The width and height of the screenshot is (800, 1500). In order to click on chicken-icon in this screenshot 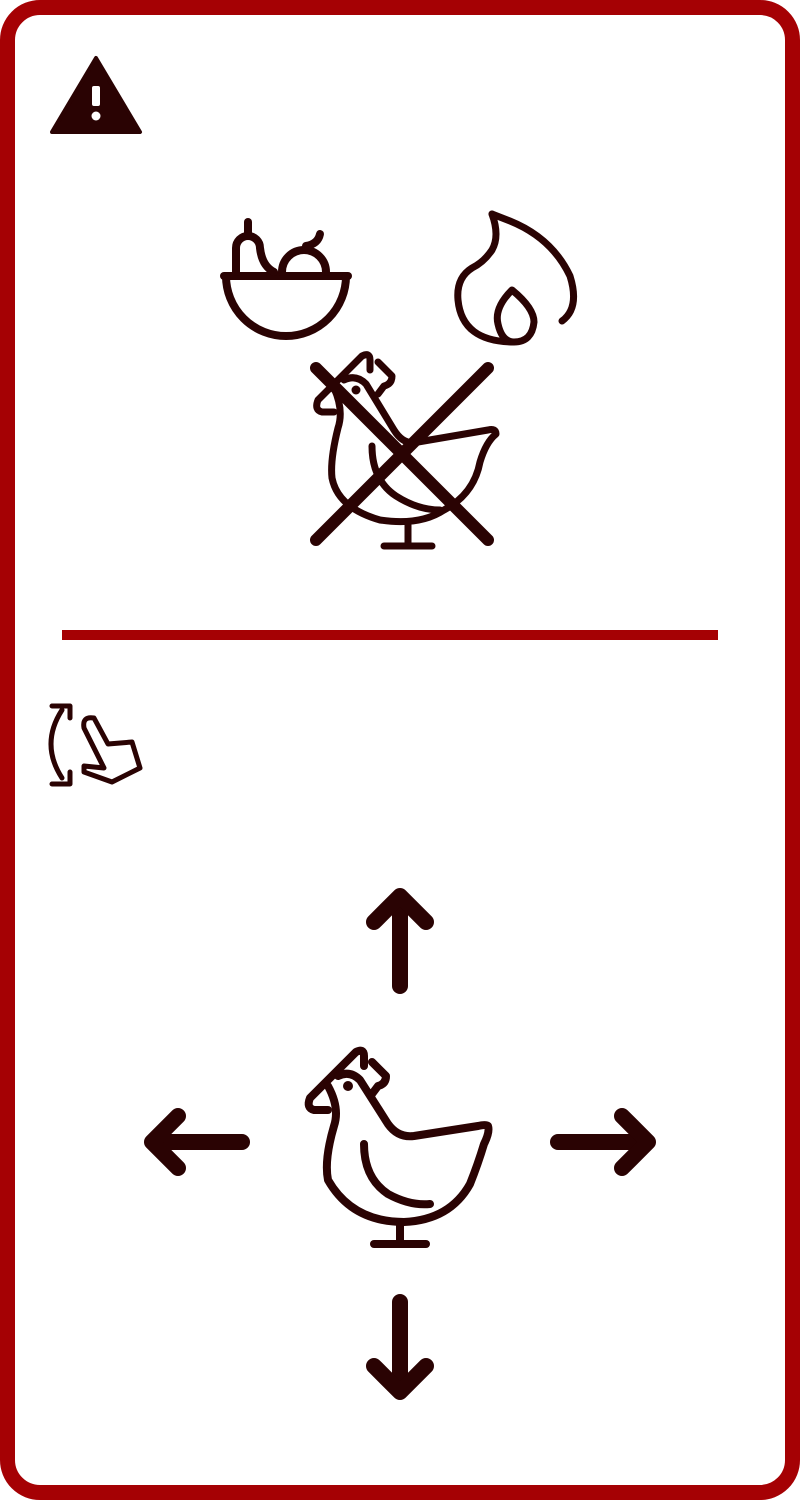, I will do `click(398, 1147)`.